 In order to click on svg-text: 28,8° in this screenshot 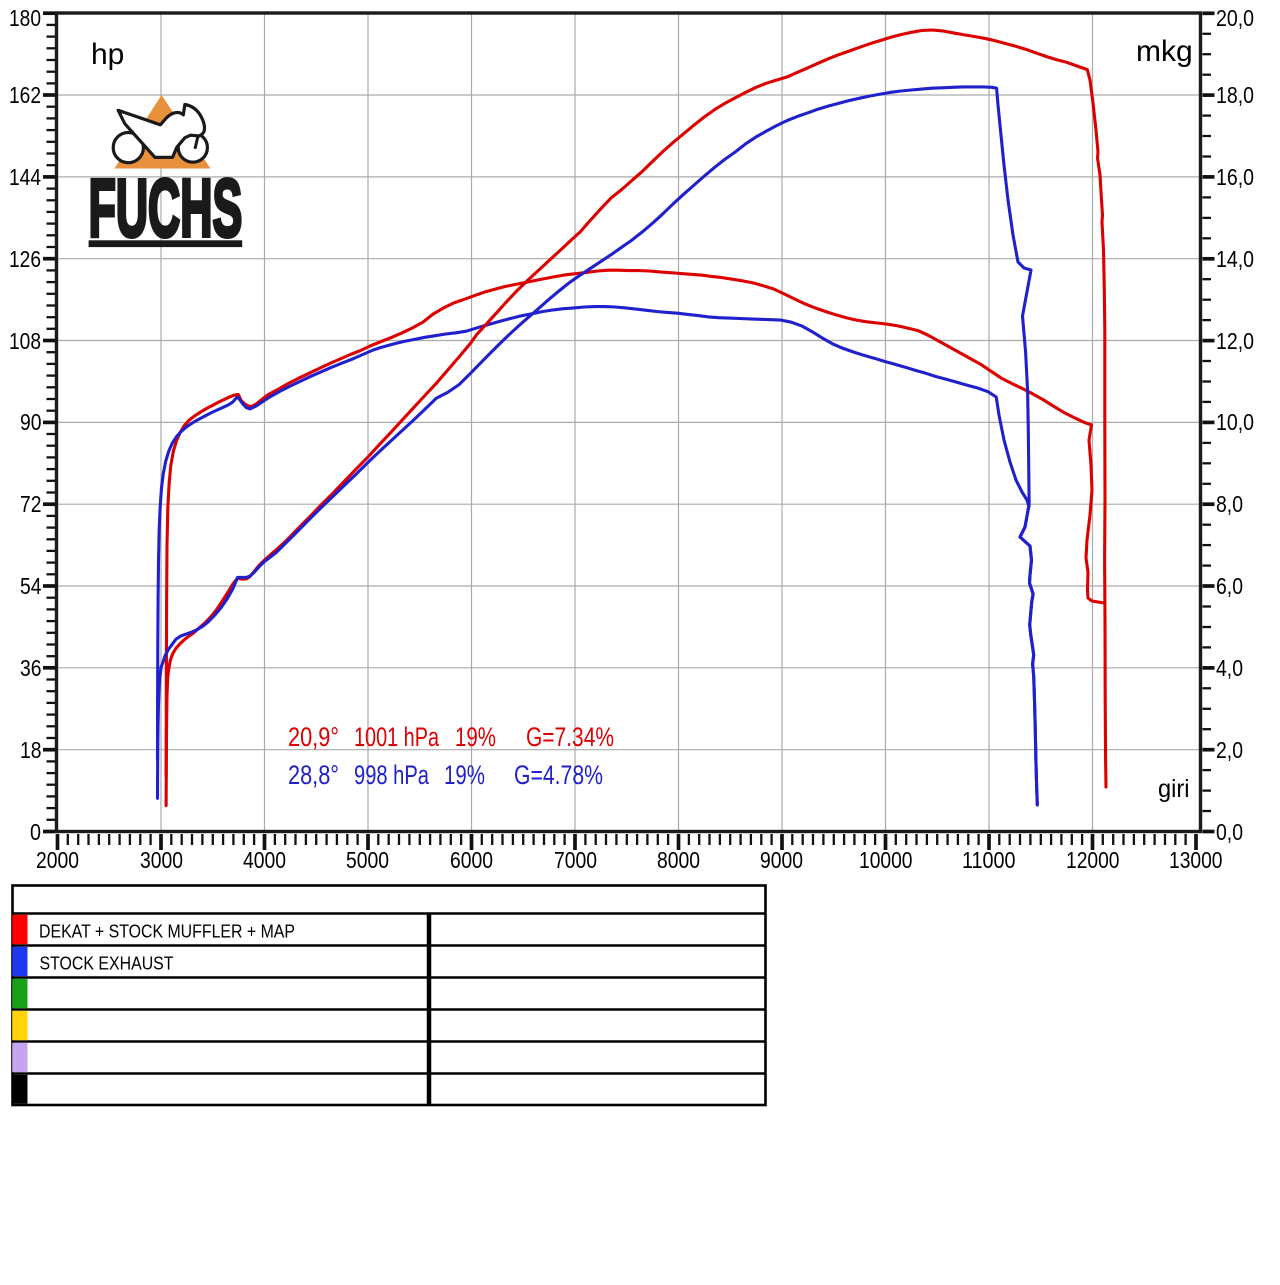, I will do `click(313, 775)`.